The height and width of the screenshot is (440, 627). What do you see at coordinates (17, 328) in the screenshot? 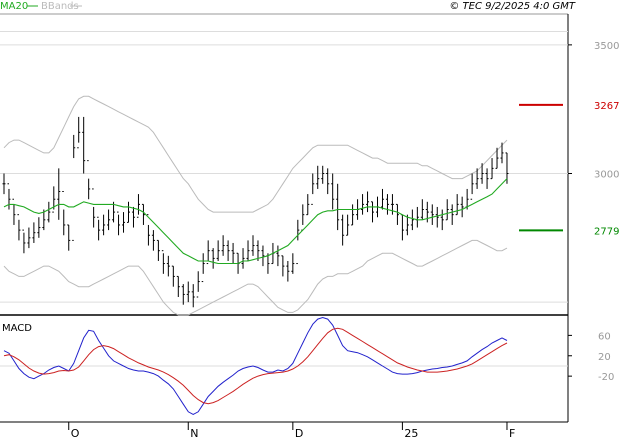
I see `macd-title: MACD` at bounding box center [17, 328].